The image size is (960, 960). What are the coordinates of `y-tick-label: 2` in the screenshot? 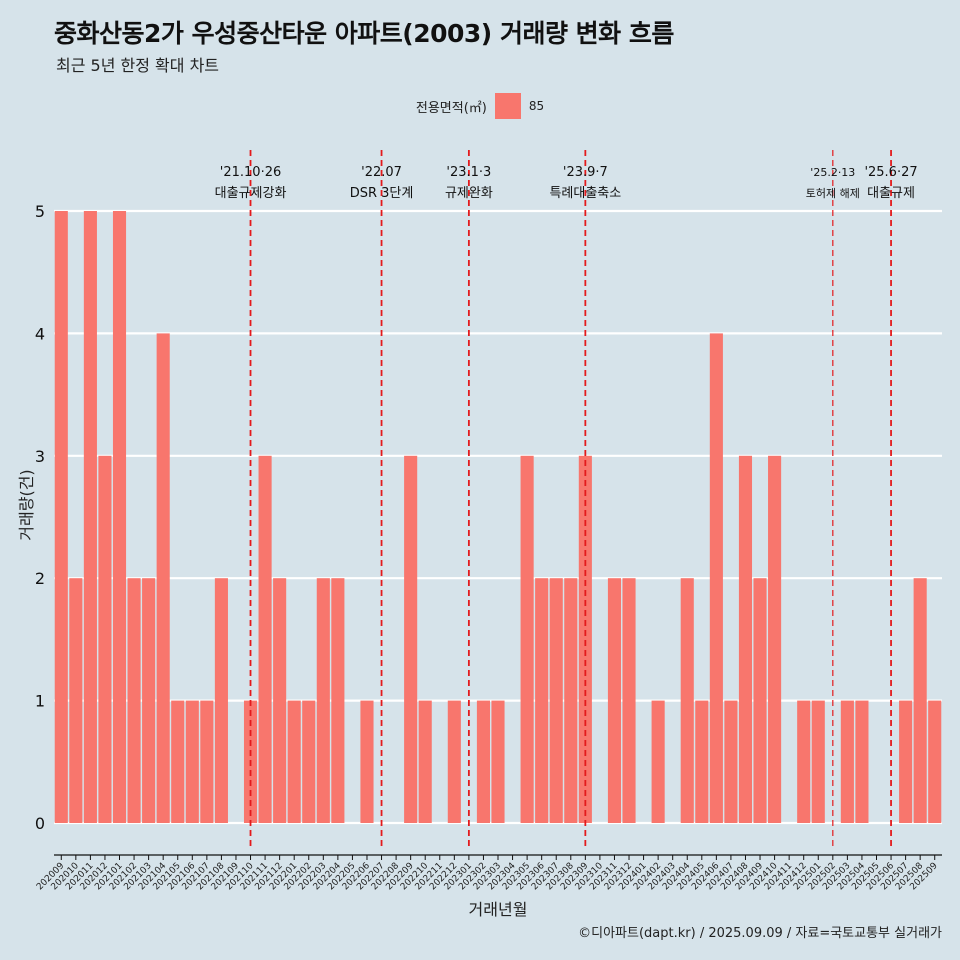 It's located at (40, 578).